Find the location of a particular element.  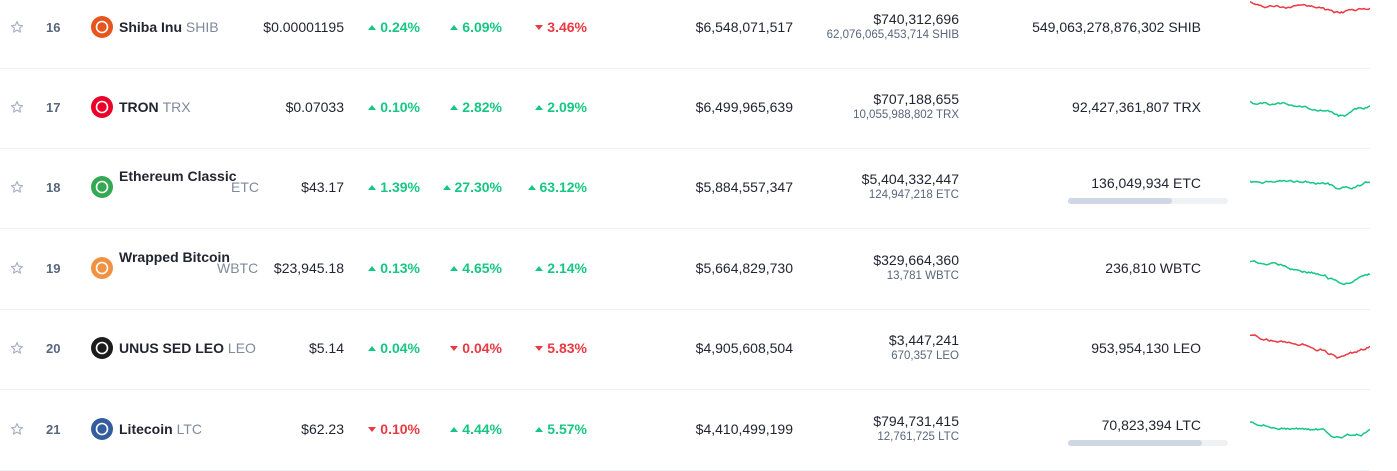

etc-icon is located at coordinates (102, 187).